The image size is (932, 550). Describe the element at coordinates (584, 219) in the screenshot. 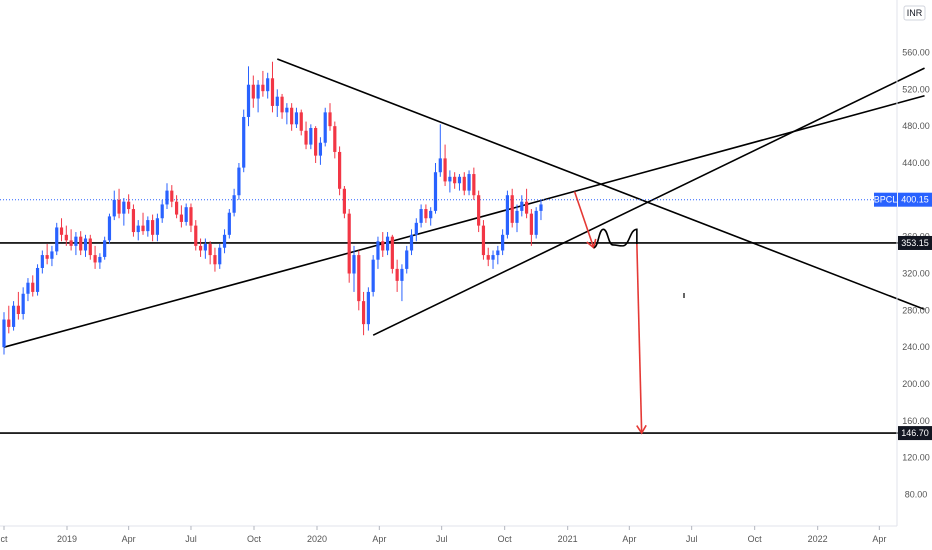

I see `red-arrow-shaft` at that location.